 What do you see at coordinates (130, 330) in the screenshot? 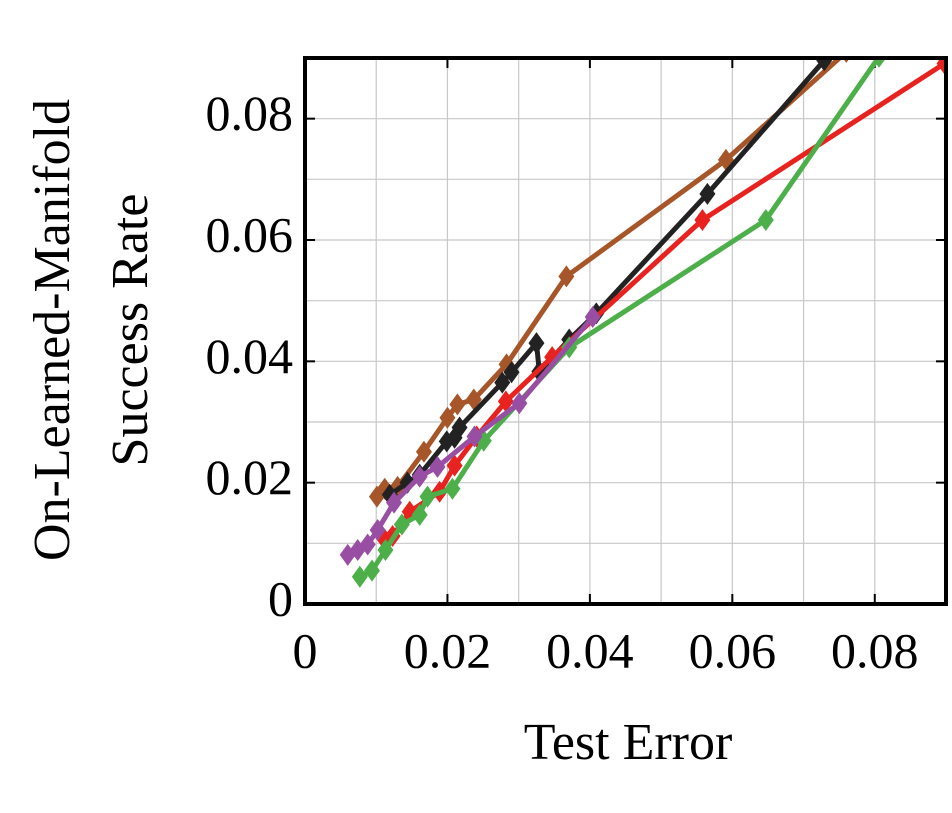
I see `y-axis-label: Success Rate` at bounding box center [130, 330].